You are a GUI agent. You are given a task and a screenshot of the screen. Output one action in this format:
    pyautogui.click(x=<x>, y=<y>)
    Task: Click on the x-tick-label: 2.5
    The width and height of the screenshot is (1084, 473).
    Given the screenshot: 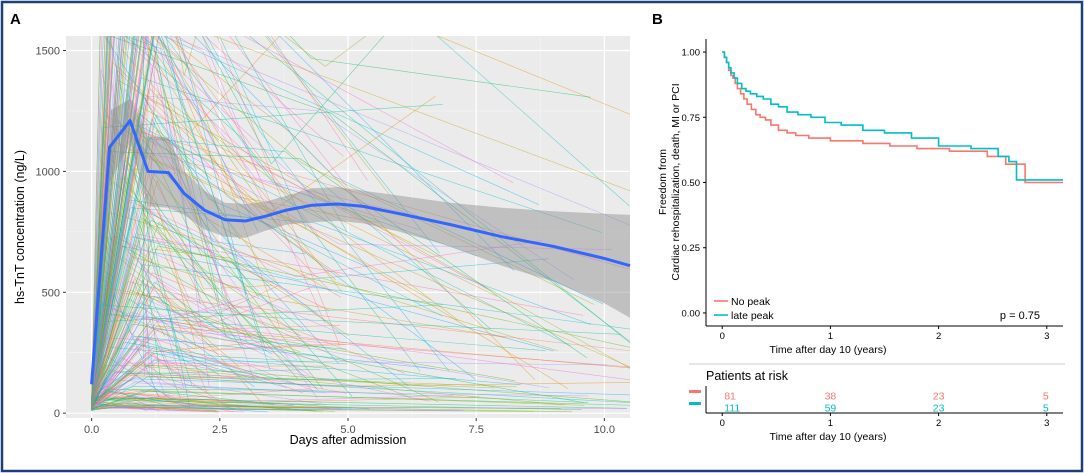 What is the action you would take?
    pyautogui.click(x=219, y=430)
    